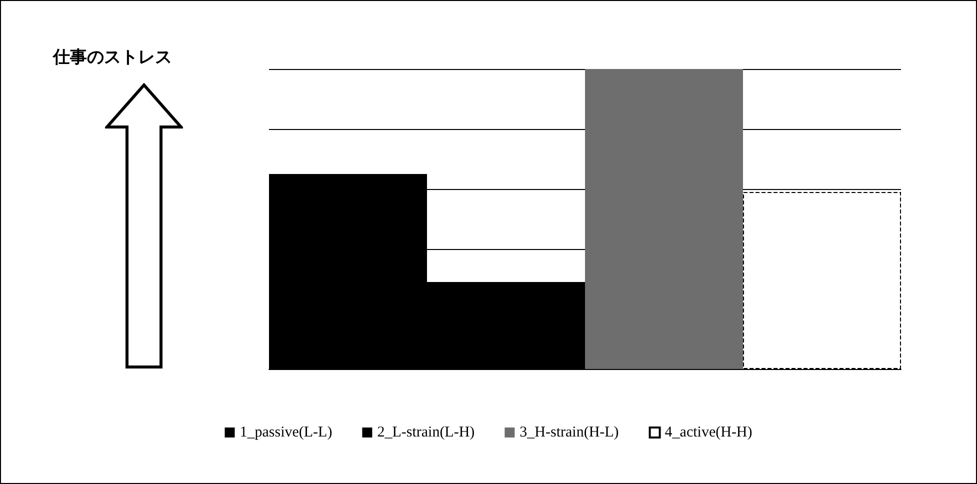  Describe the element at coordinates (569, 432) in the screenshot. I see `legend-label: 3_H-strain(H-L)` at that location.